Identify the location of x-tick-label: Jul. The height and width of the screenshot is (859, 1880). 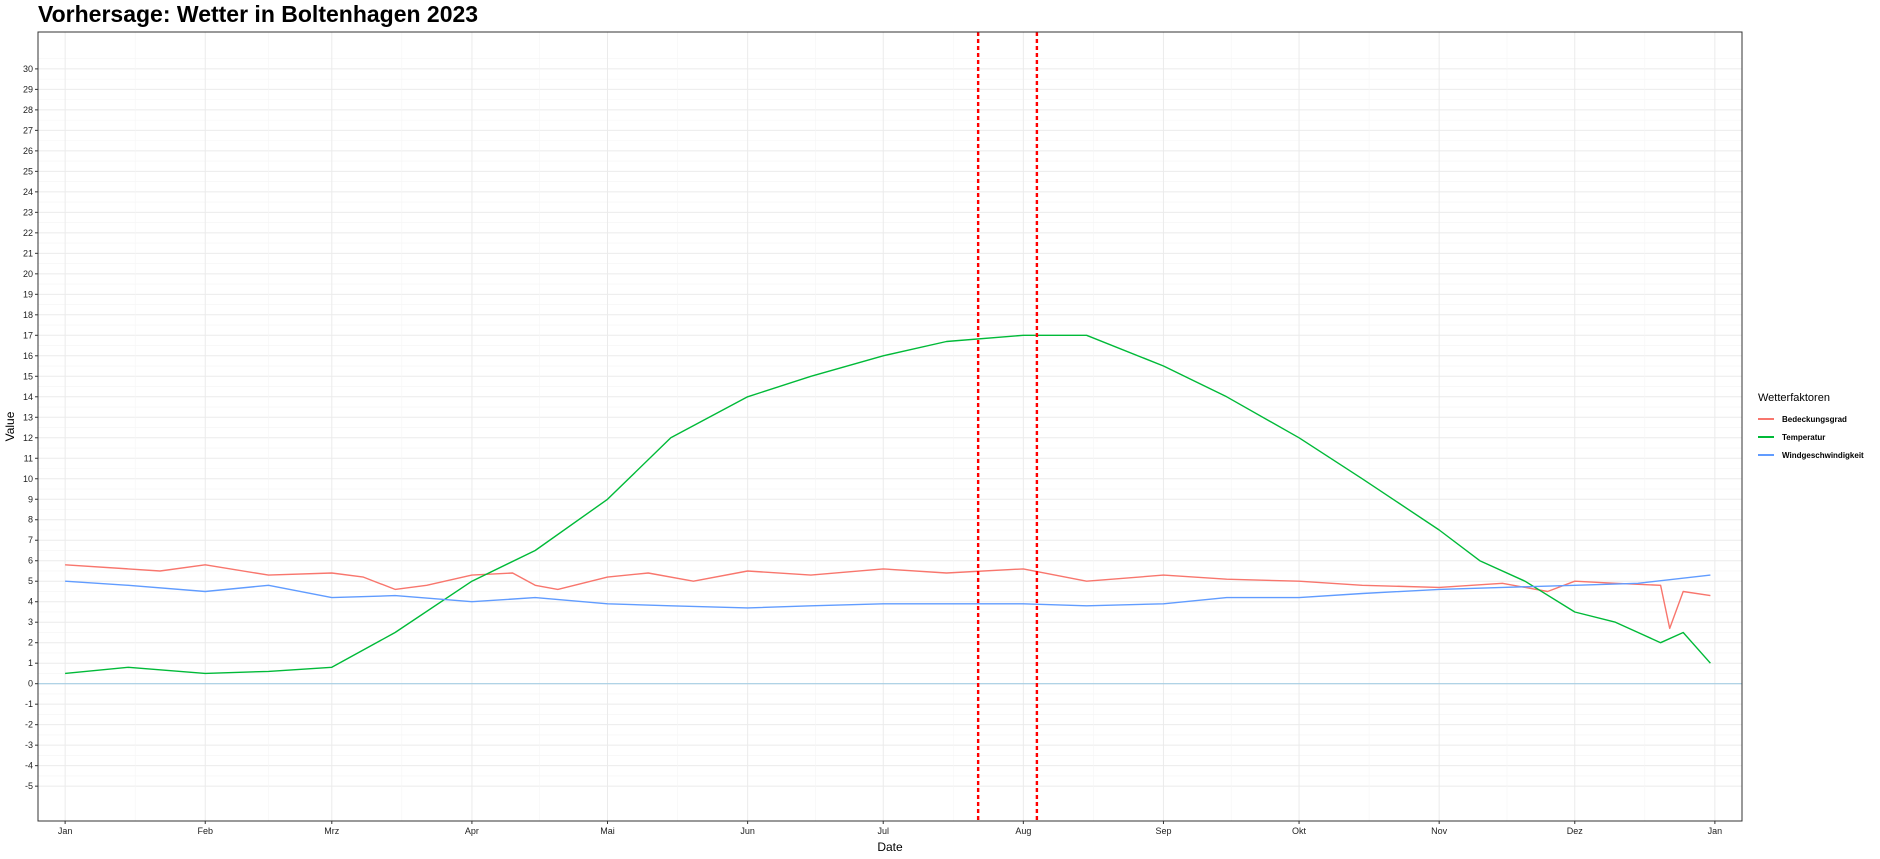
(883, 831).